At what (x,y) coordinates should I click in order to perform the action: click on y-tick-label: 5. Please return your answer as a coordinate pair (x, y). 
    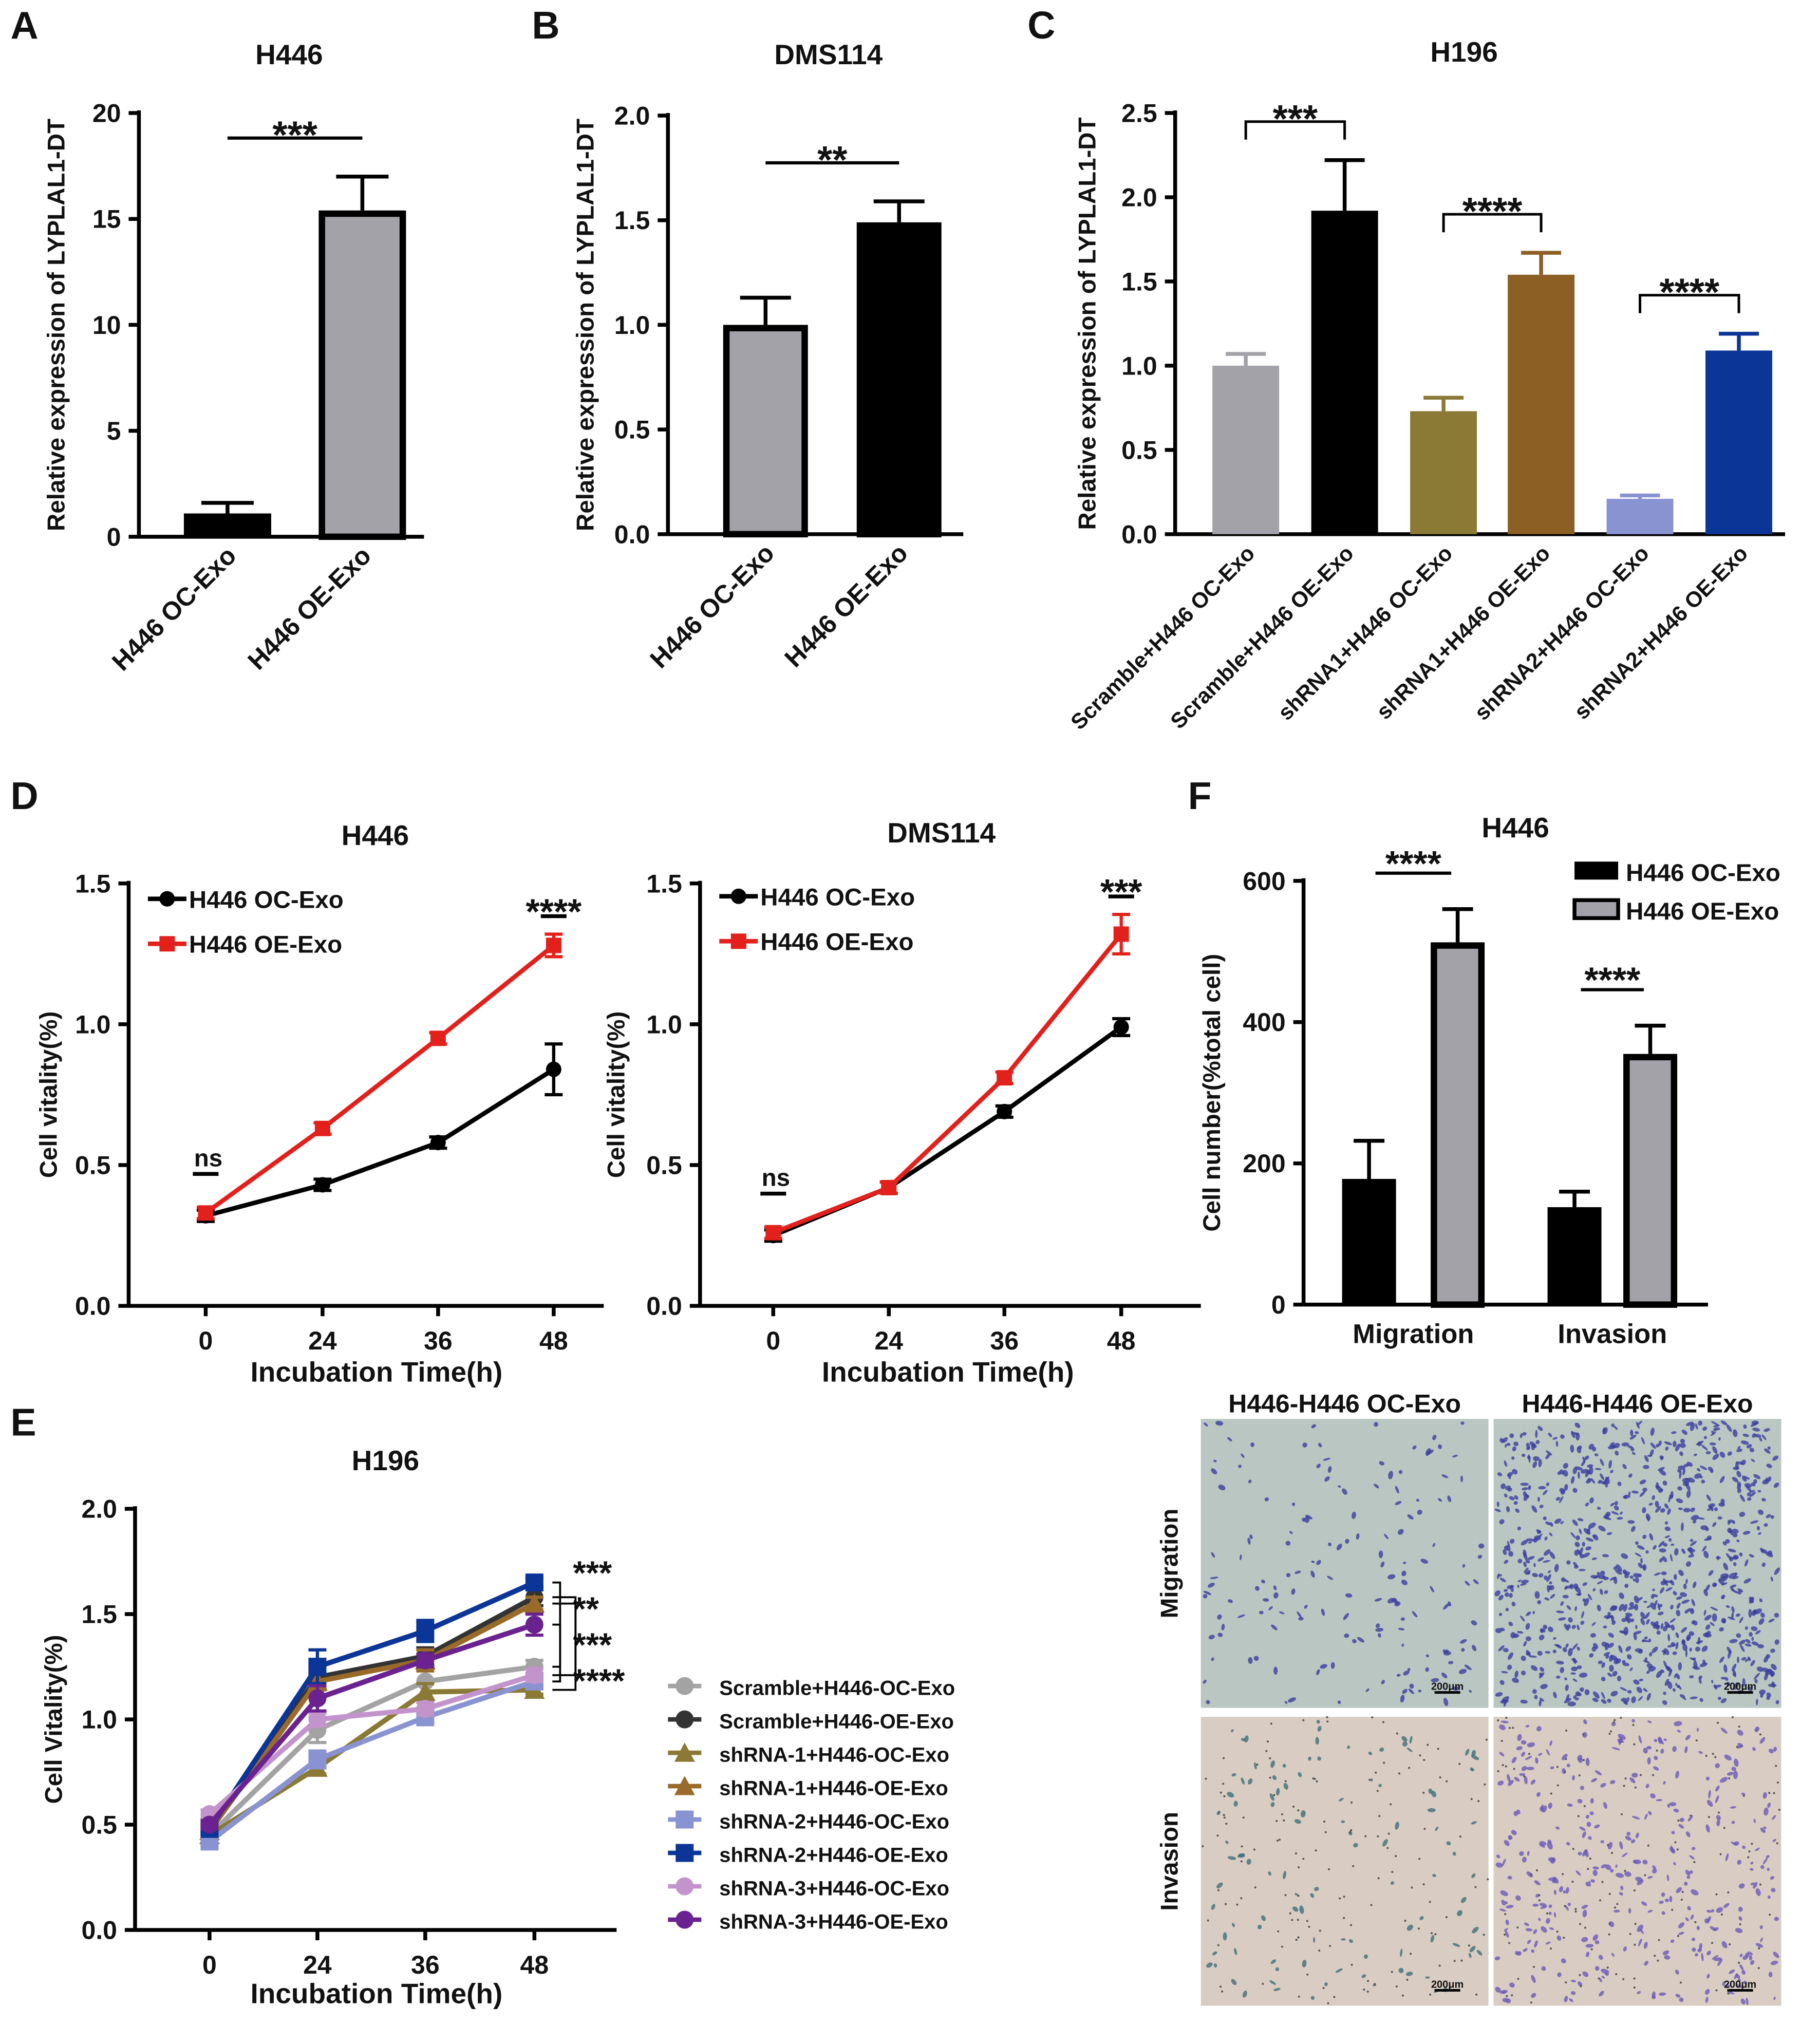
    Looking at the image, I should click on (114, 431).